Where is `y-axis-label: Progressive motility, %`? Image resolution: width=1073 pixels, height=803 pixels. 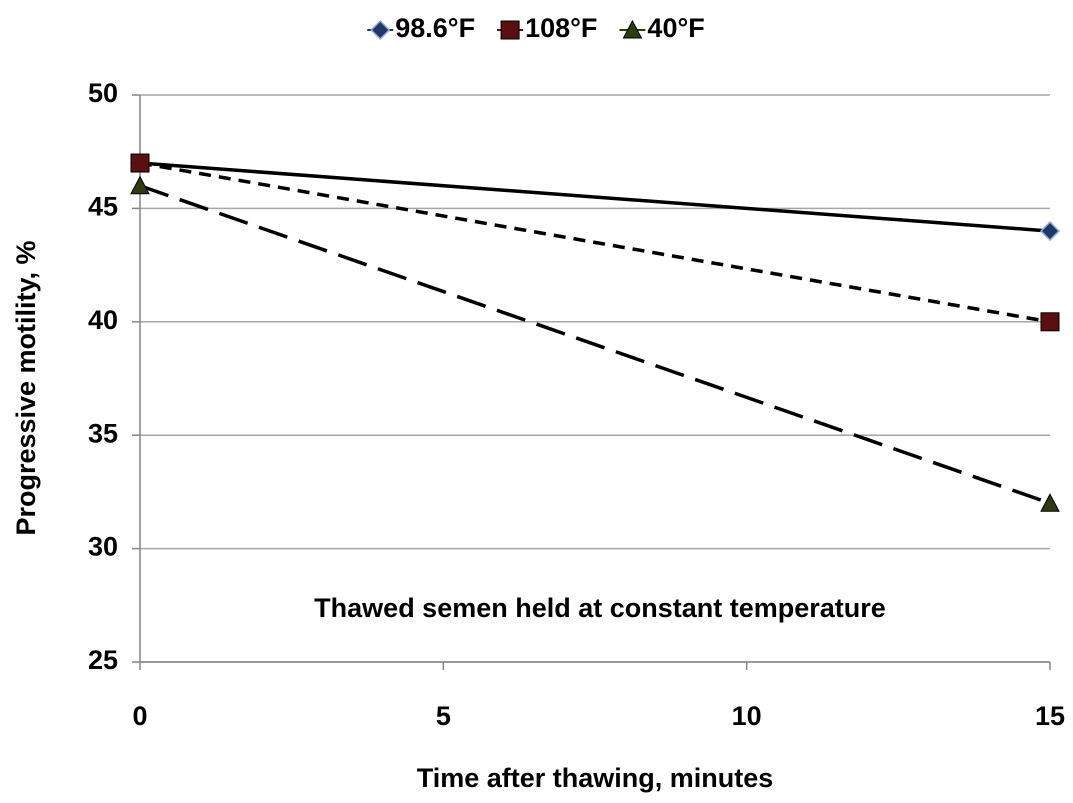 y-axis-label: Progressive motility, % is located at coordinates (26, 387).